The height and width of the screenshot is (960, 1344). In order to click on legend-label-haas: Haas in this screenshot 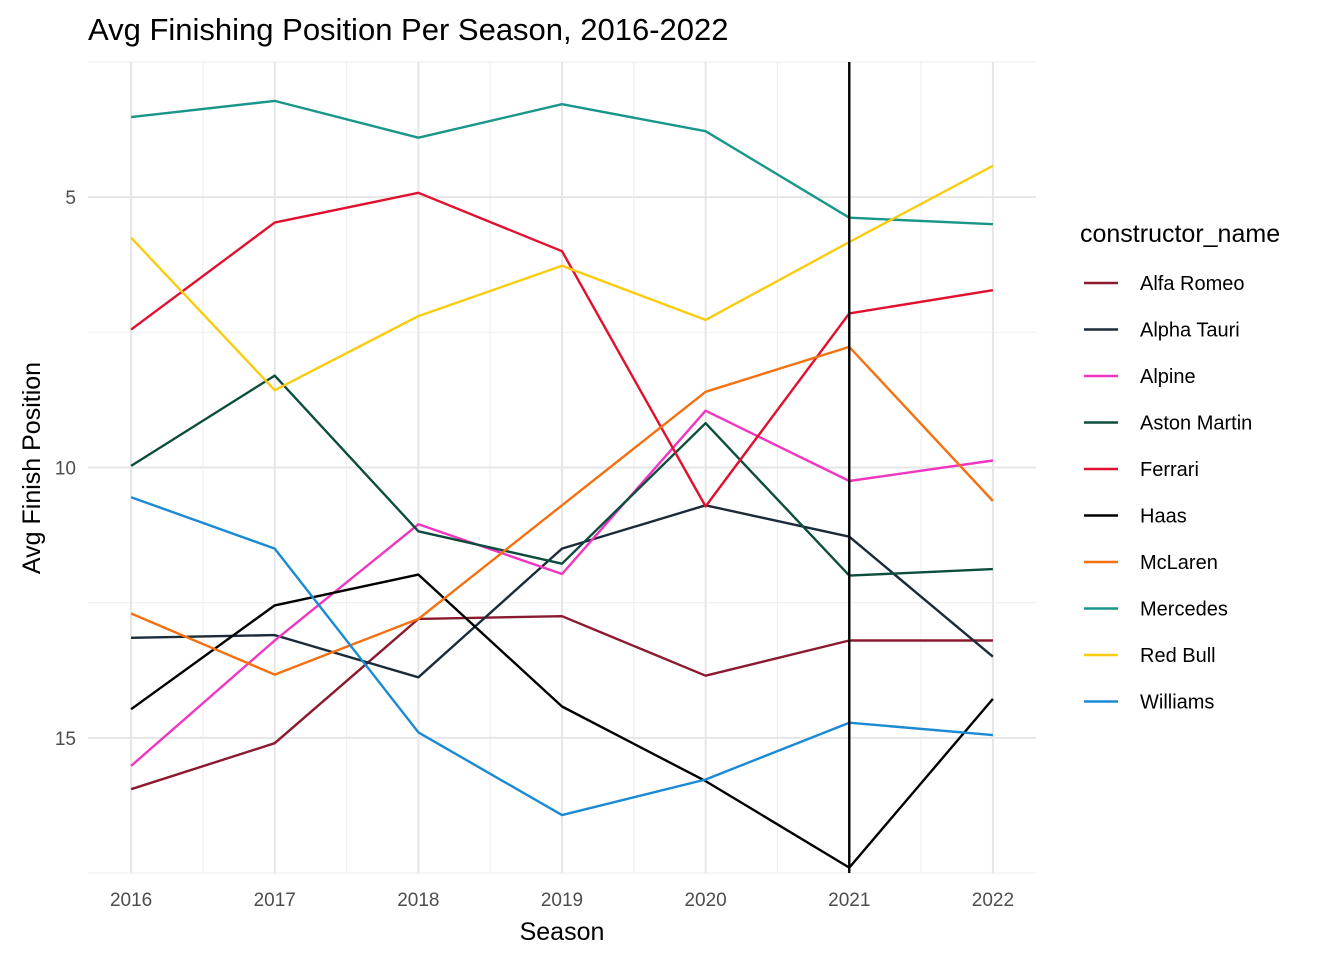, I will do `click(1163, 517)`.